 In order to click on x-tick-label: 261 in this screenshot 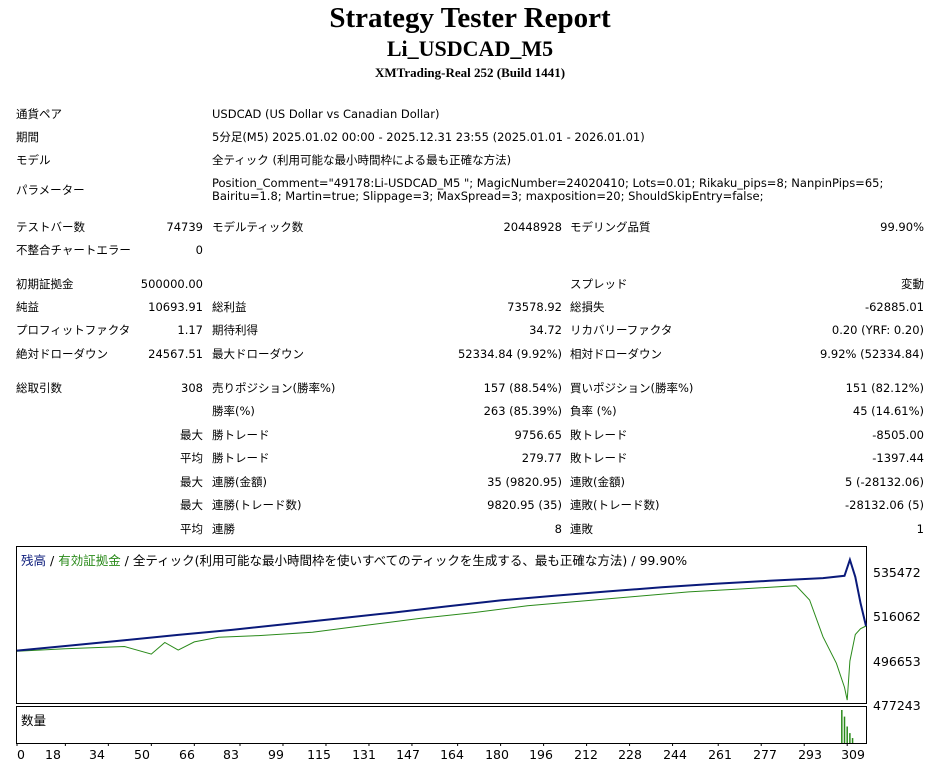, I will do `click(720, 754)`.